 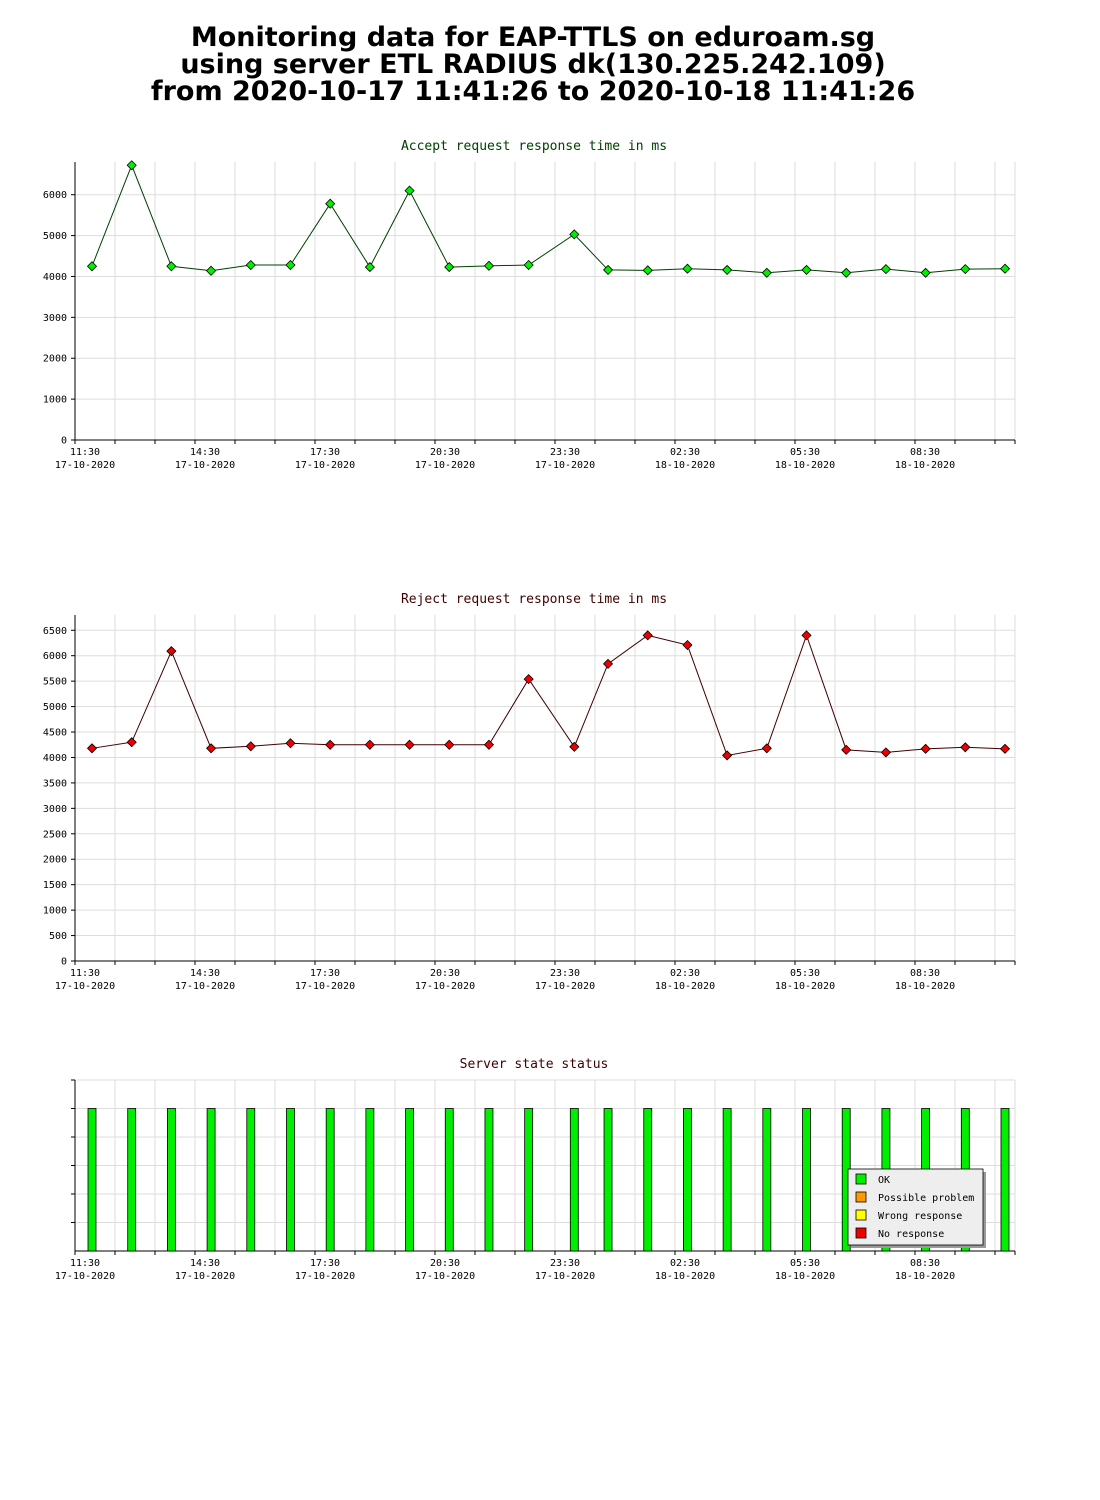 I want to click on y-tick-label: 500, so click(x=58, y=936).